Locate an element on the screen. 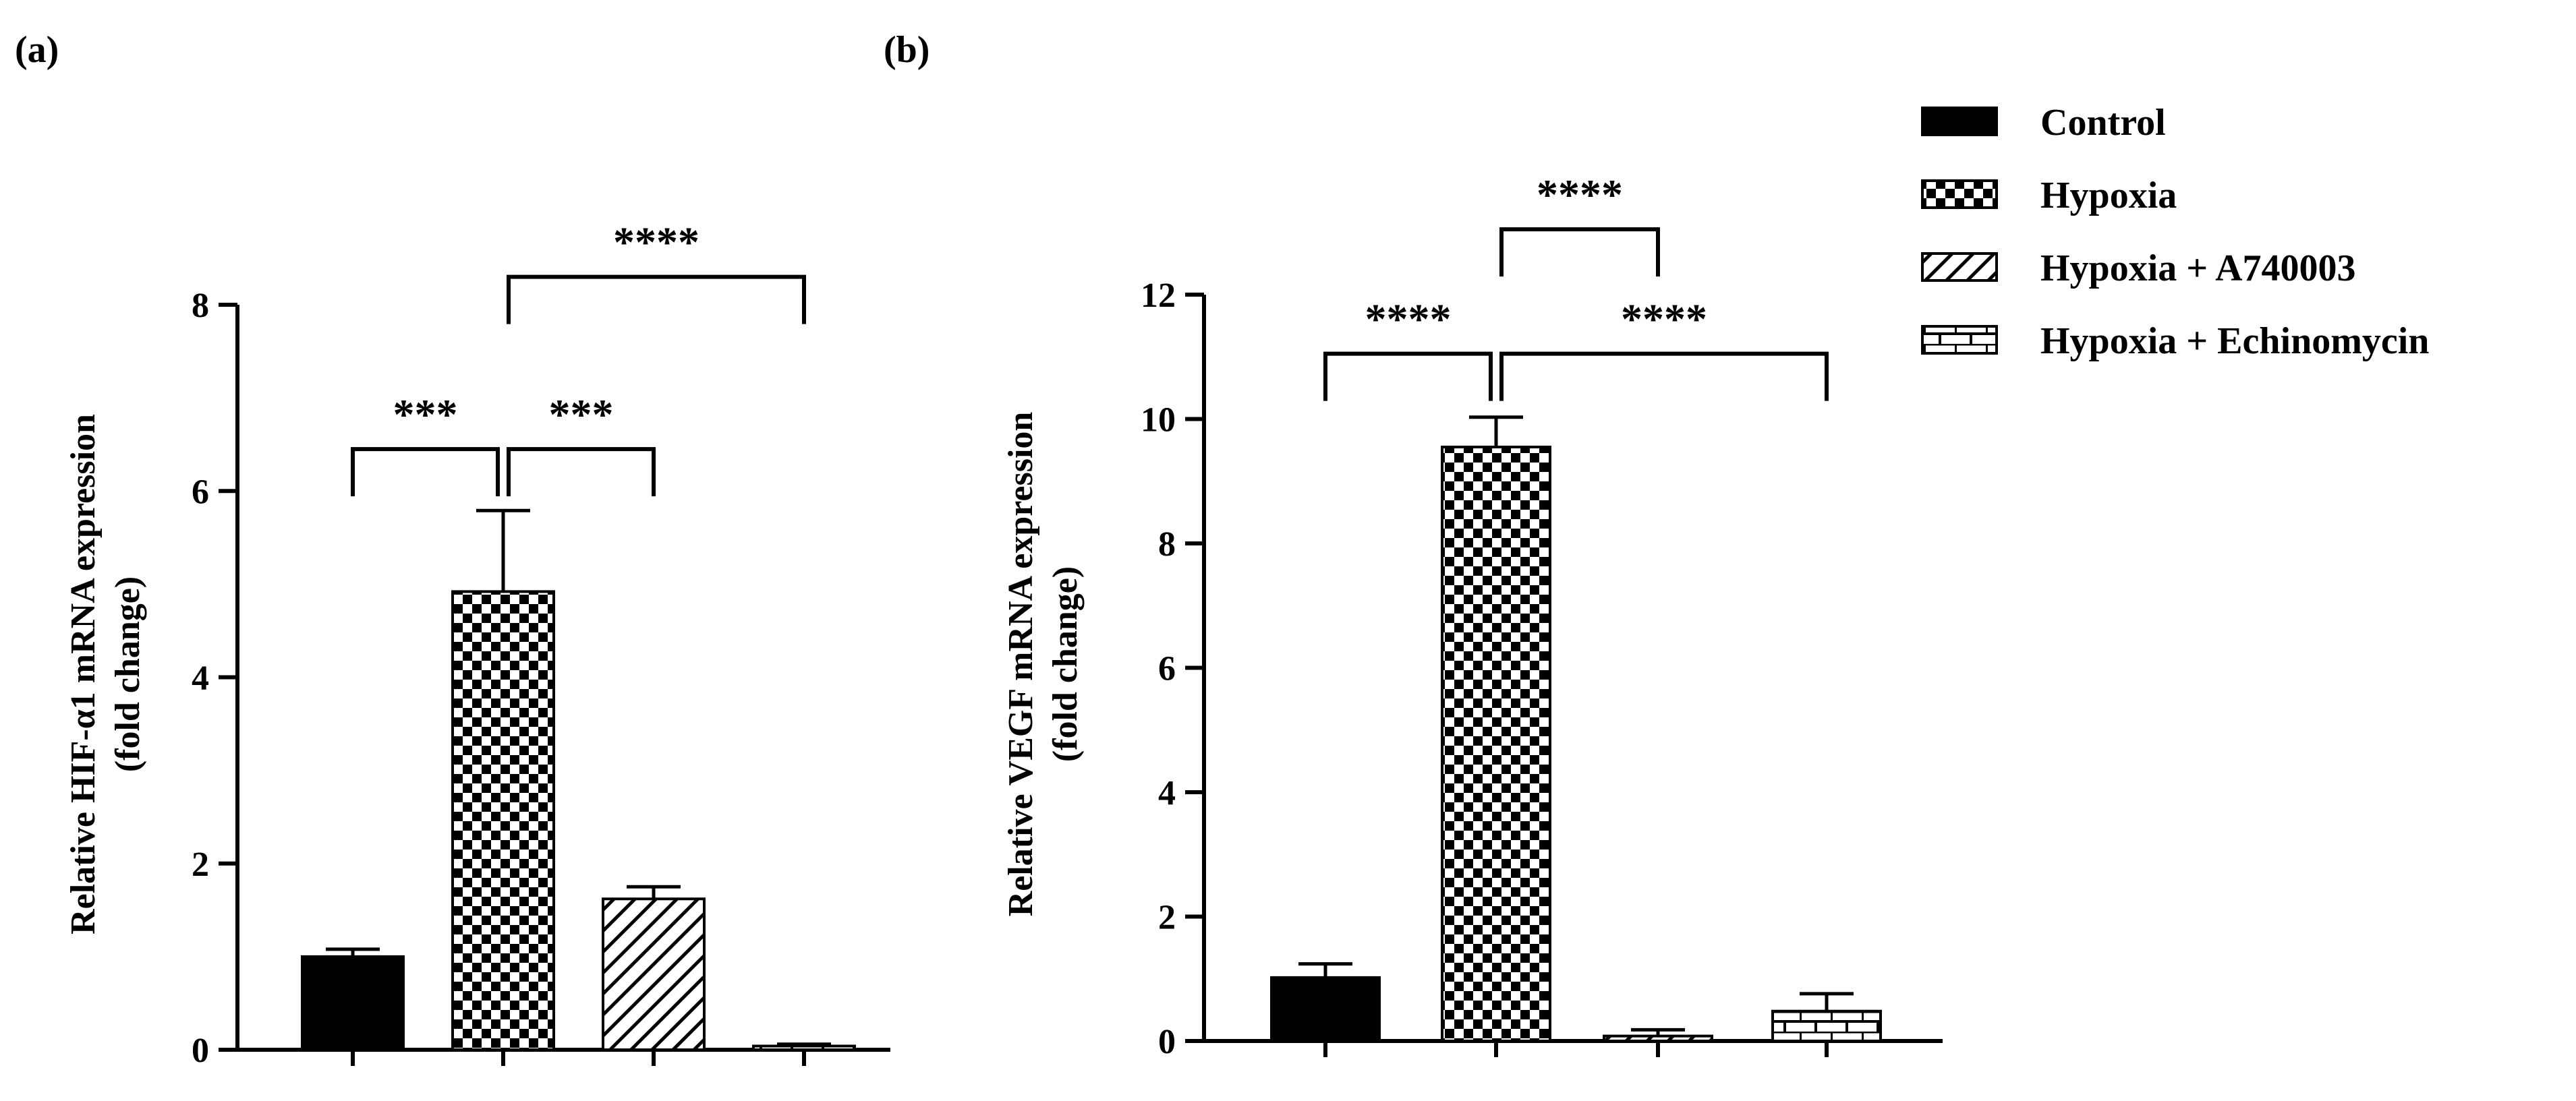  panel-a-bar-brick is located at coordinates (804, 1047).